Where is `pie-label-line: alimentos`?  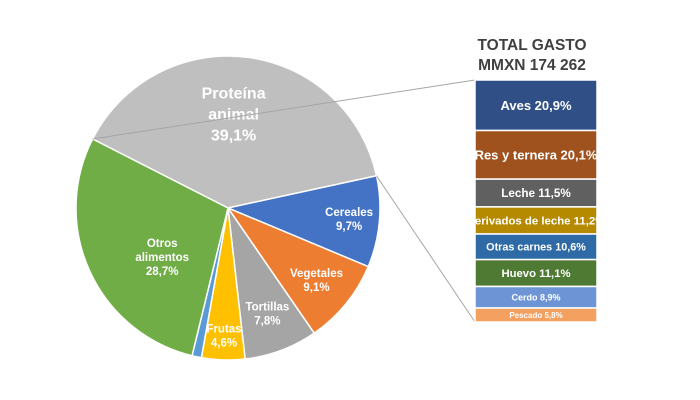
pie-label-line: alimentos is located at coordinates (162, 258).